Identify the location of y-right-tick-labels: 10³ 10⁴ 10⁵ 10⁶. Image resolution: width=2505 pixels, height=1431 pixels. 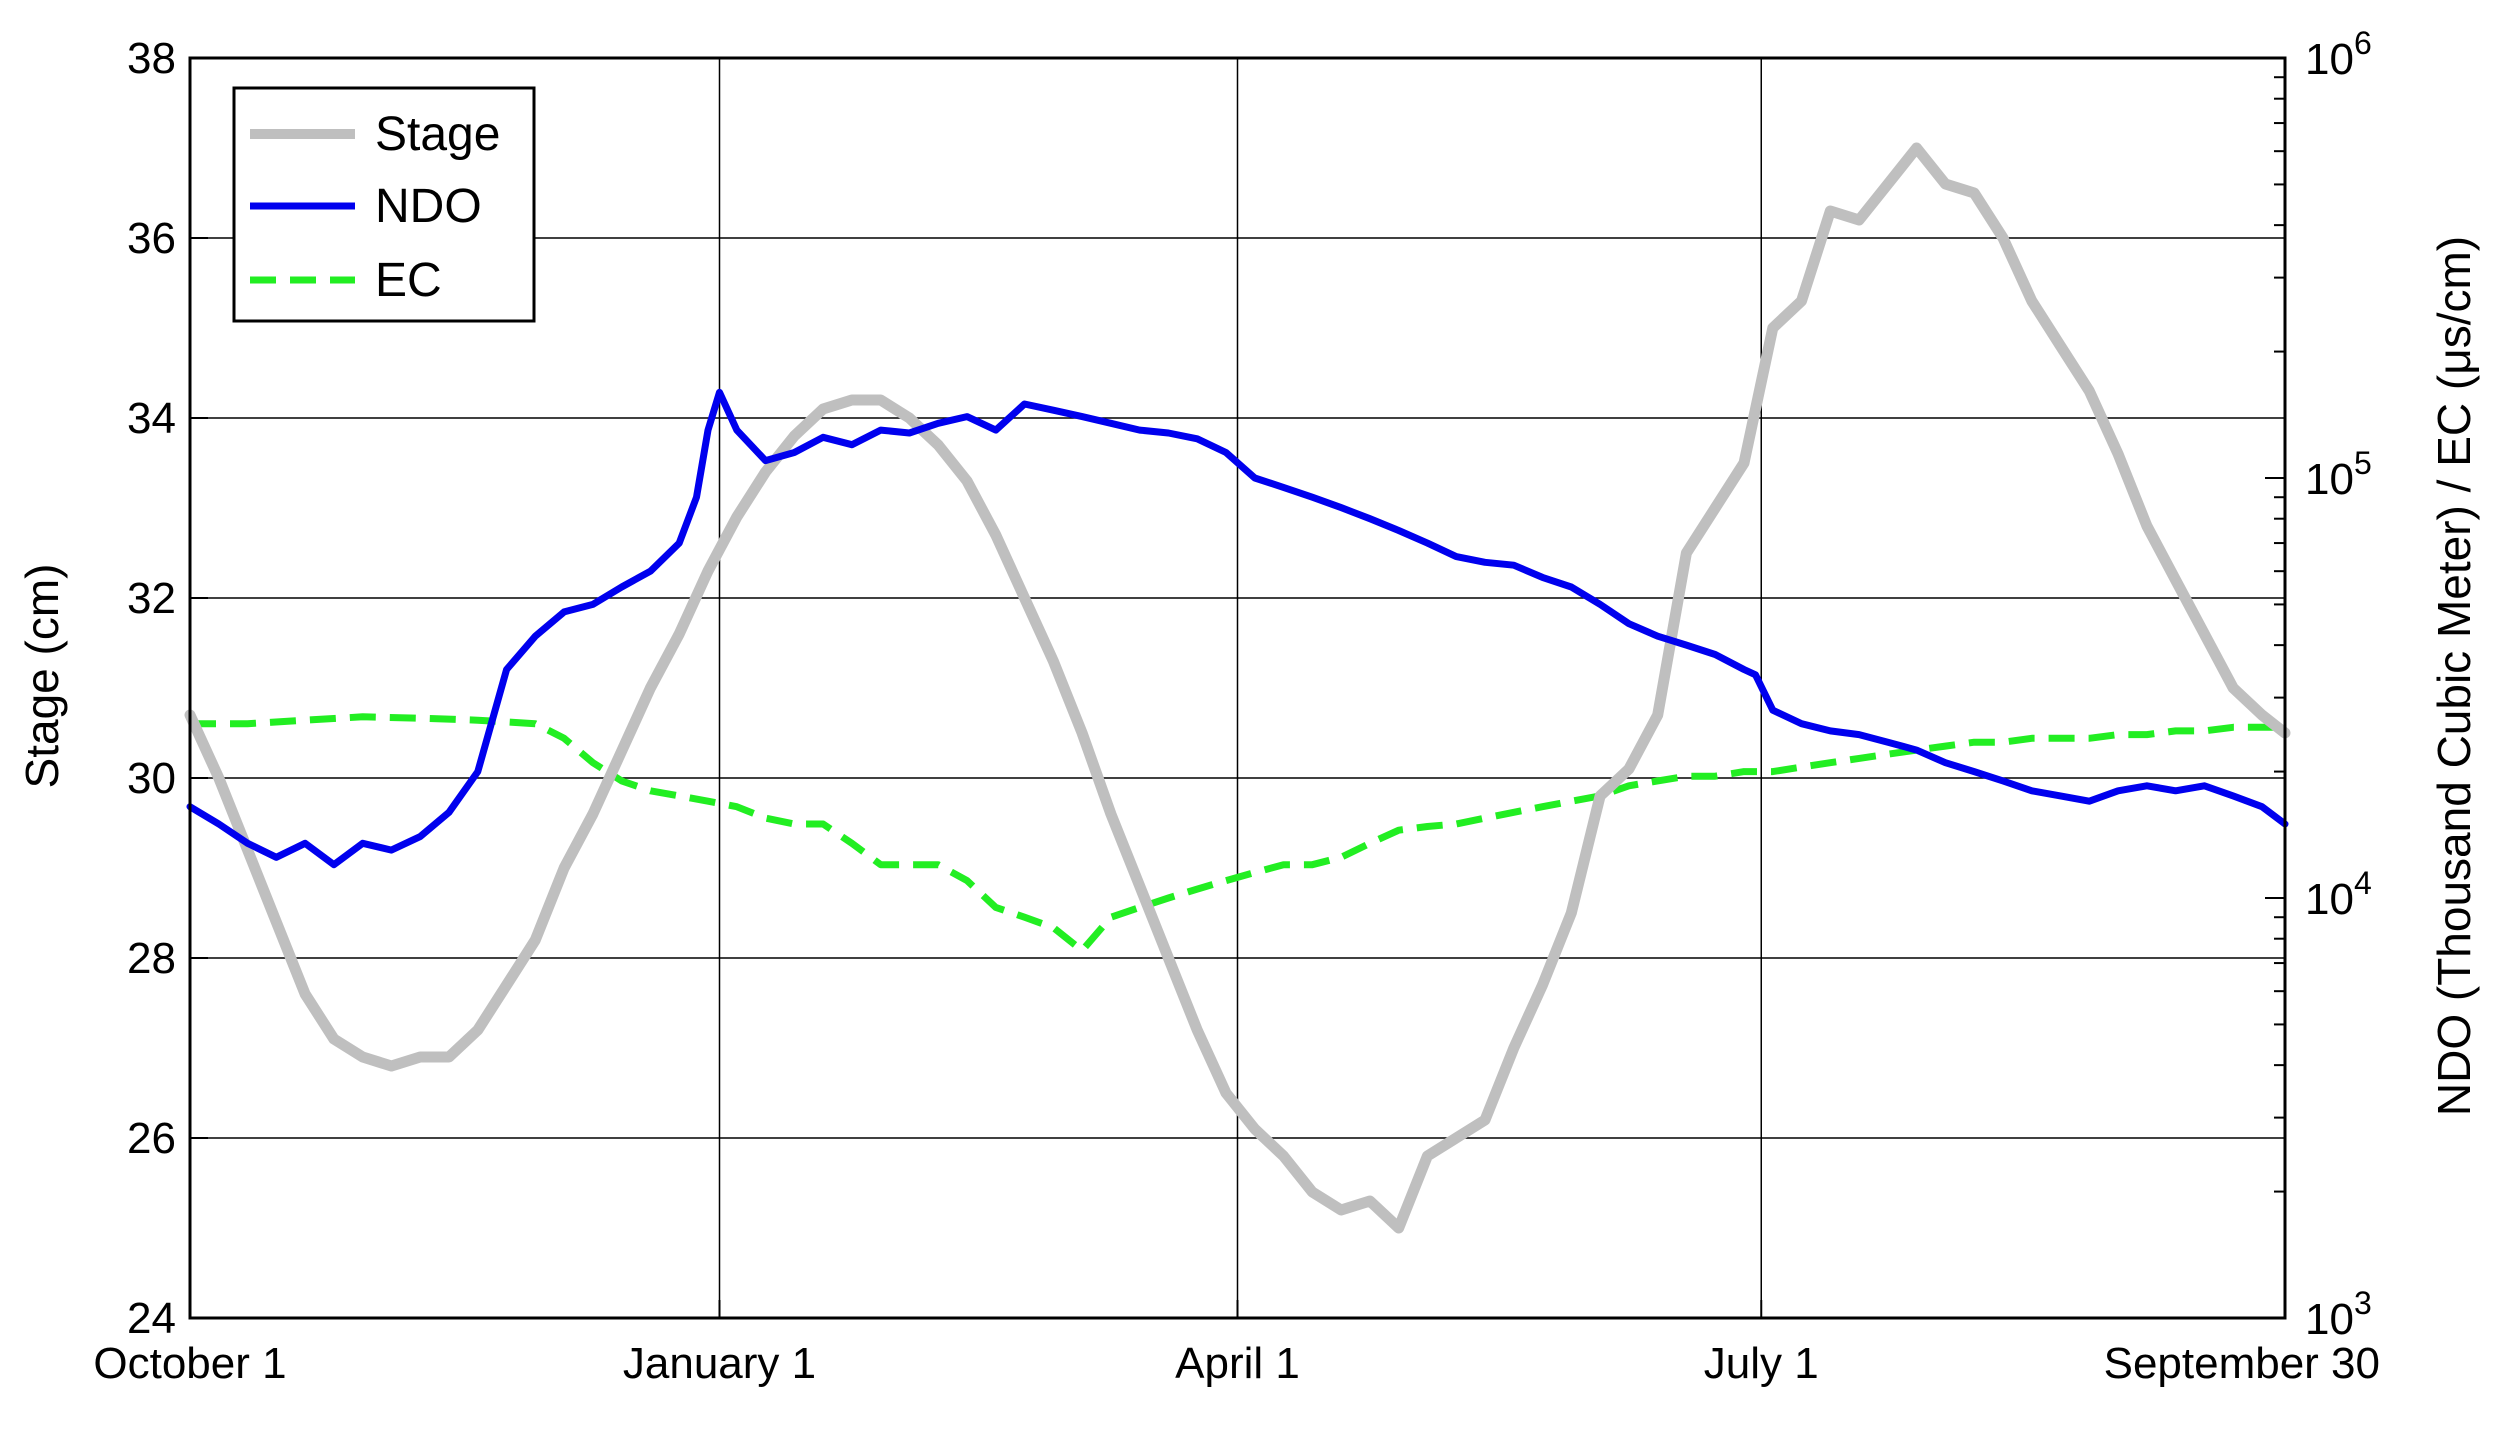
(2338, 684).